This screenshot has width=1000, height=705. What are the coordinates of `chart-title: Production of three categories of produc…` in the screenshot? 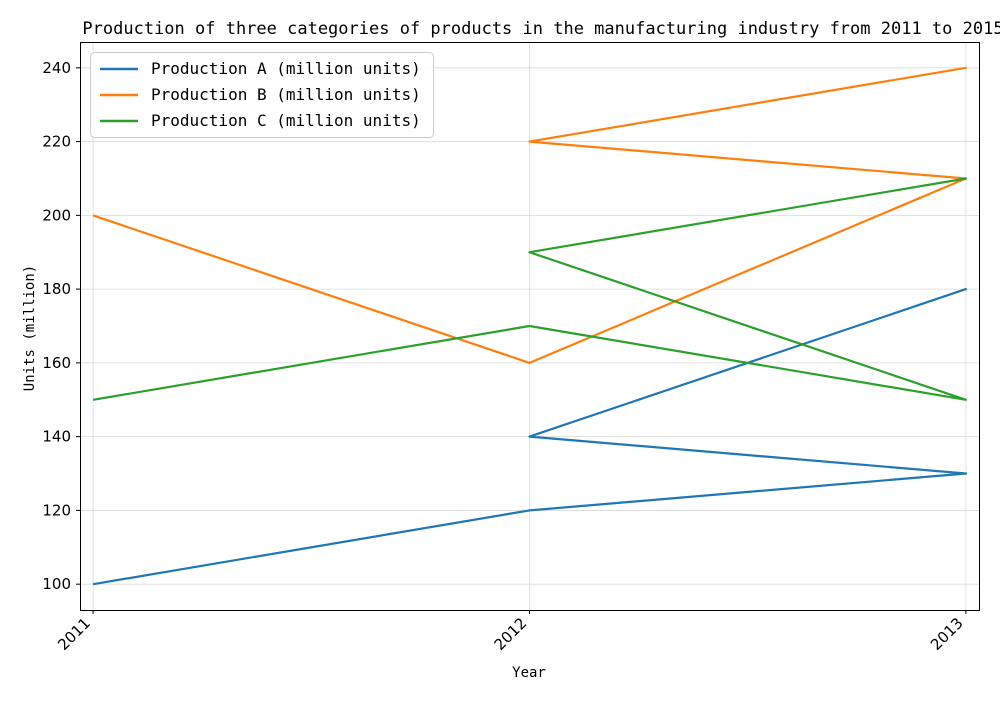 It's located at (541, 29).